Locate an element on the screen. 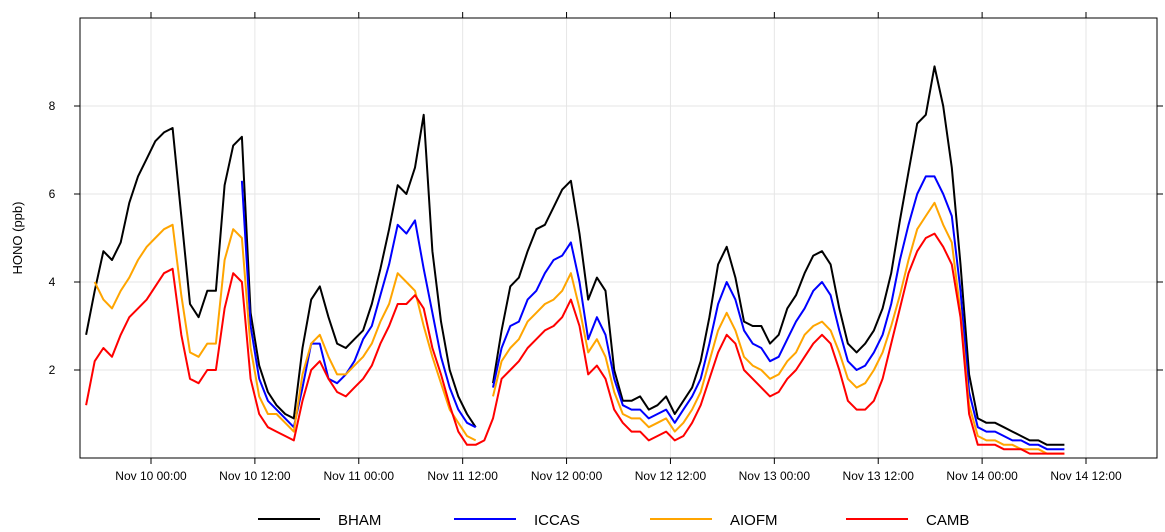 The width and height of the screenshot is (1165, 532). legend-label-iccas: ICCAS is located at coordinates (557, 520).